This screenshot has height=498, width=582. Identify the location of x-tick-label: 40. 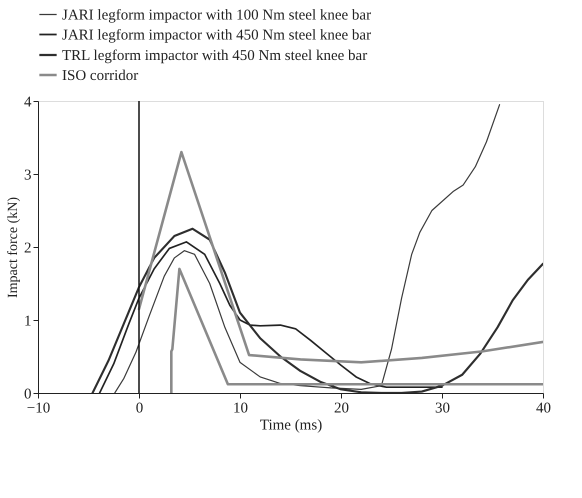
(543, 408).